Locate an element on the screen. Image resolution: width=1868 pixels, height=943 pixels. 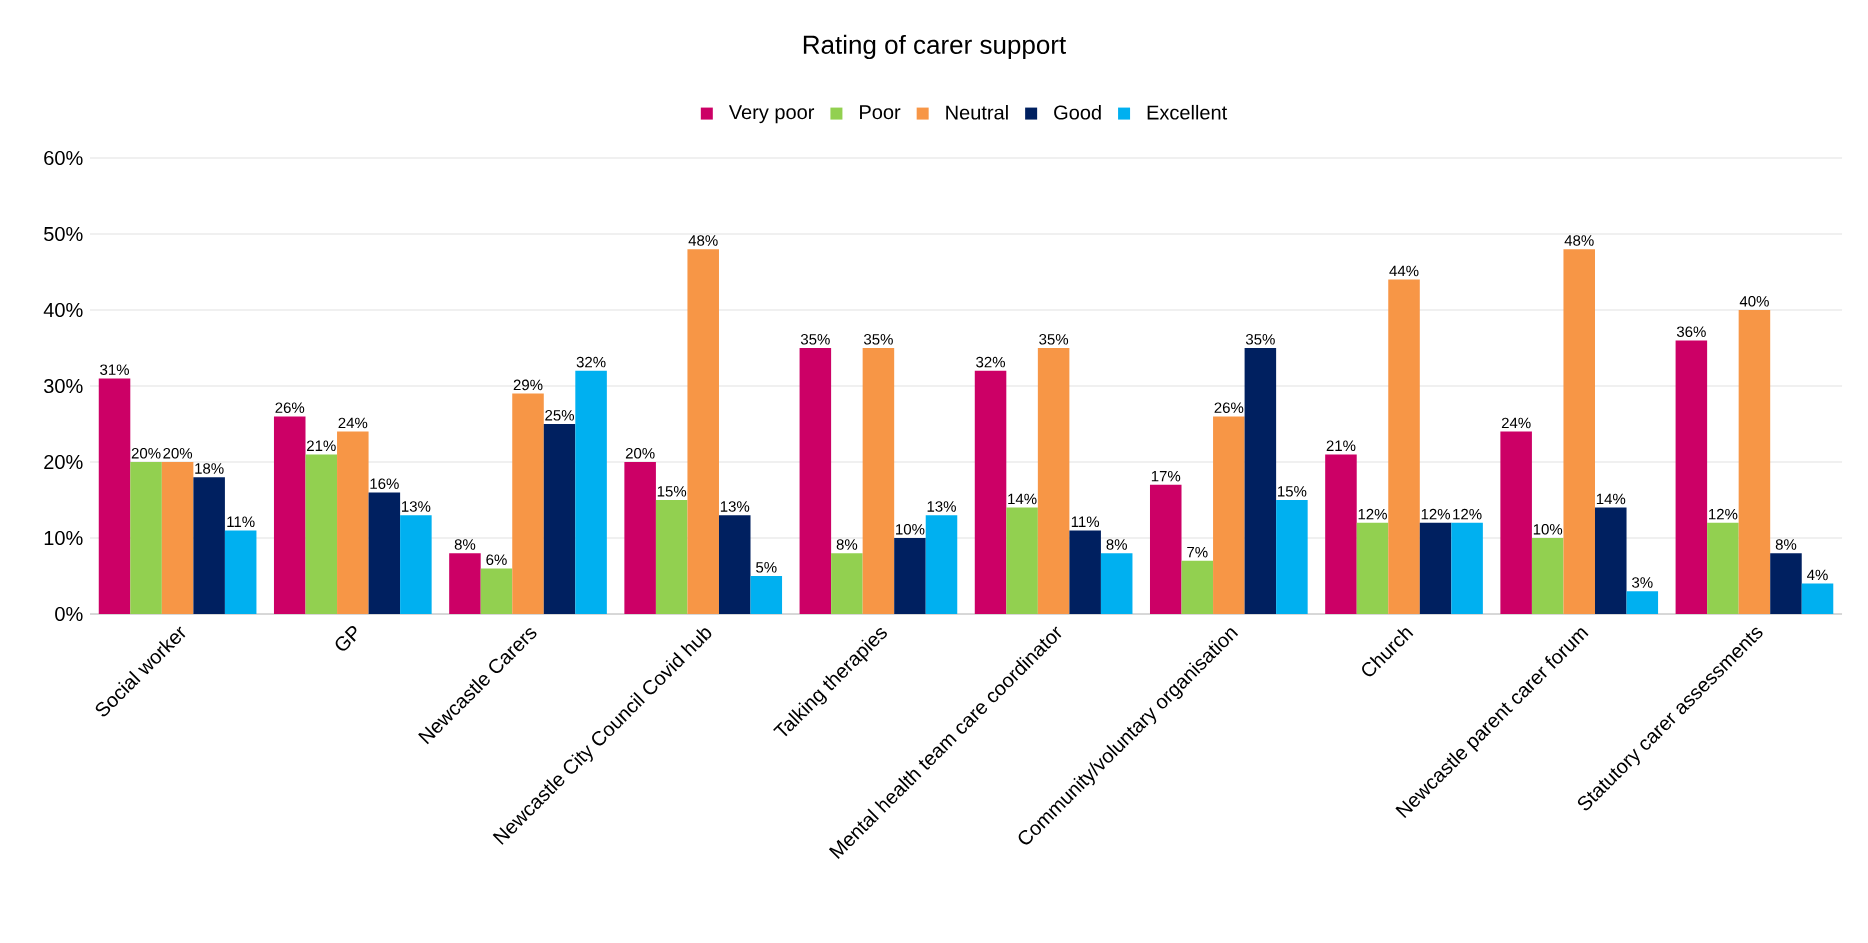
data-label: 25% is located at coordinates (560, 415).